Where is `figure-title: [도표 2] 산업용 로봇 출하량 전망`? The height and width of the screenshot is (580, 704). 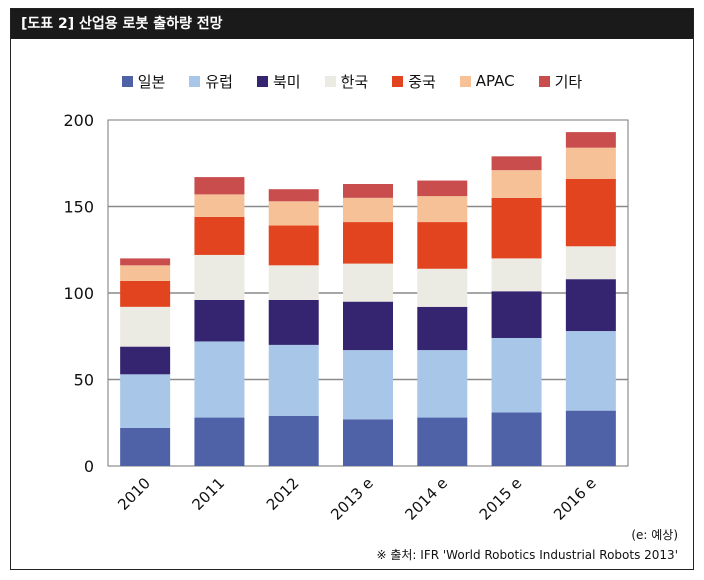 figure-title: [도표 2] 산업용 로봇 출하량 전망 is located at coordinates (352, 24).